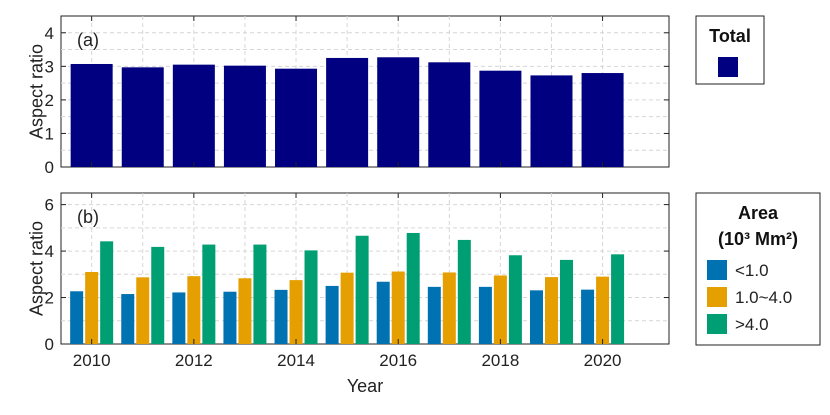 Image resolution: width=830 pixels, height=415 pixels. Describe the element at coordinates (398, 112) in the screenshot. I see `bar-total-2016` at that location.